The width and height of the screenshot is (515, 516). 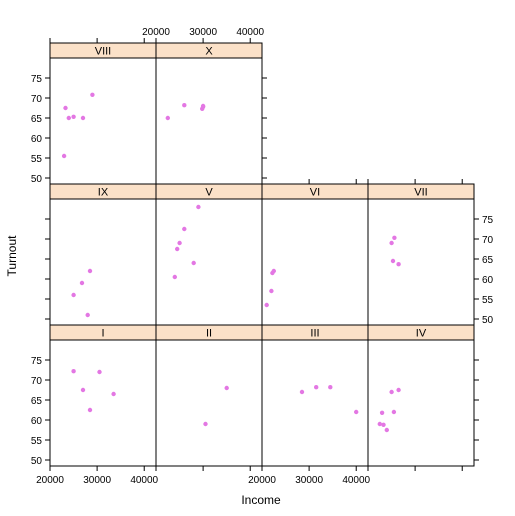 What do you see at coordinates (209, 52) in the screenshot?
I see `panel-strip-label: X` at bounding box center [209, 52].